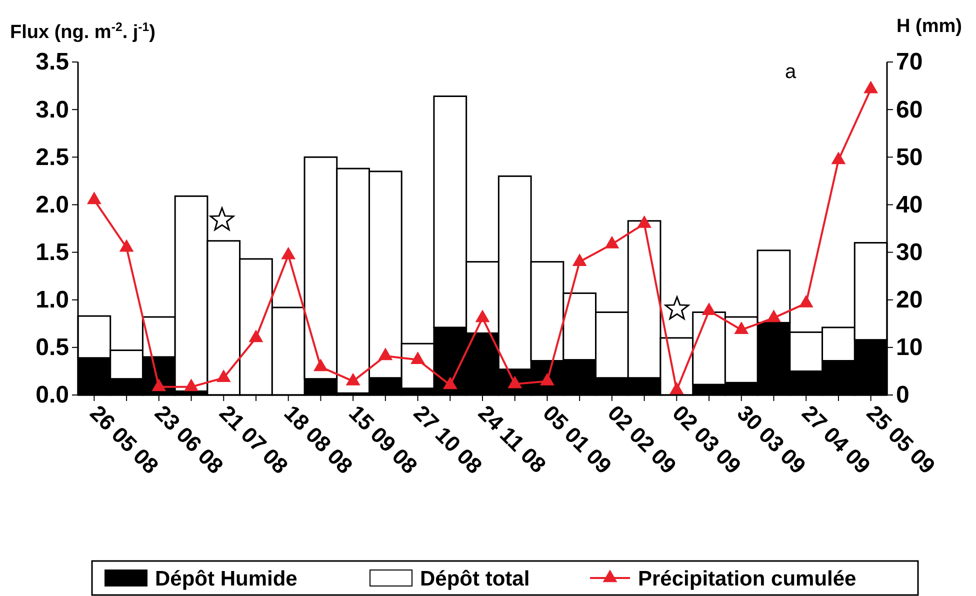 The width and height of the screenshot is (976, 596). What do you see at coordinates (52, 204) in the screenshot?
I see `y-tick-label: 2.0` at bounding box center [52, 204].